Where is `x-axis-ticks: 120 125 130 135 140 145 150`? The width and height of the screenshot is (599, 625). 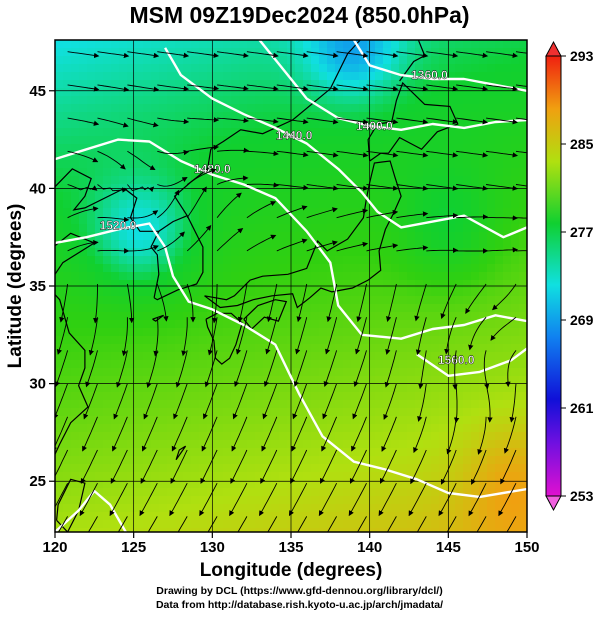 x-axis-ticks: 120 125 130 135 140 145 150 is located at coordinates (290, 544).